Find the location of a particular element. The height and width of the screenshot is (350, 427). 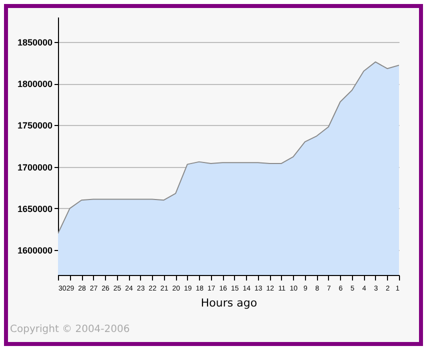

x-axis-title: Hours ago is located at coordinates (229, 303).